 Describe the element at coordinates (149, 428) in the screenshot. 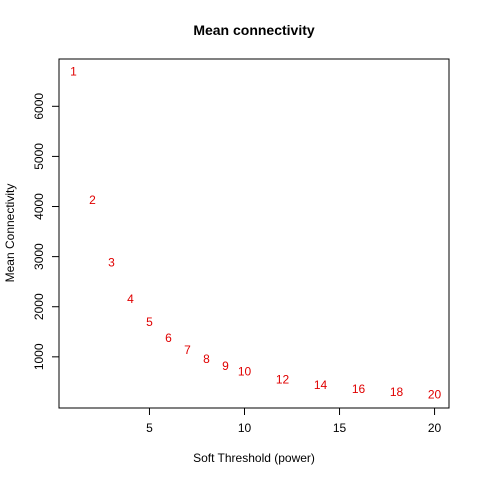

I see `x-tick-label: 5` at that location.